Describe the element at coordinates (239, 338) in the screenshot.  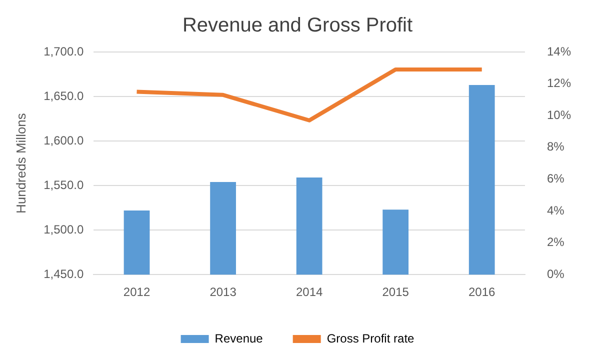
I see `legend-label: Revenue` at that location.